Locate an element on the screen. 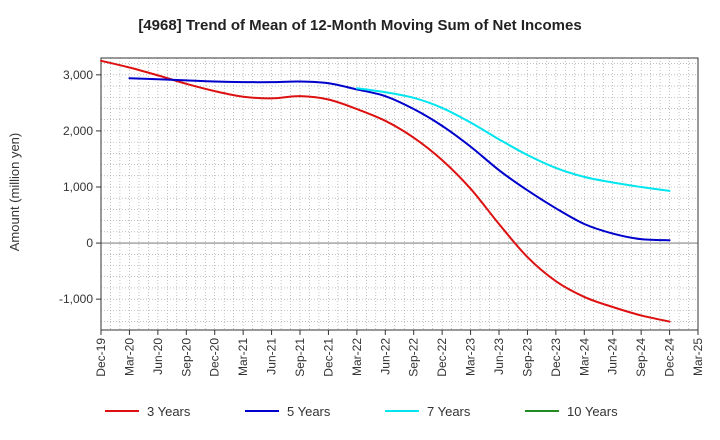  x-tick-label: Mar-23 is located at coordinates (471, 357).